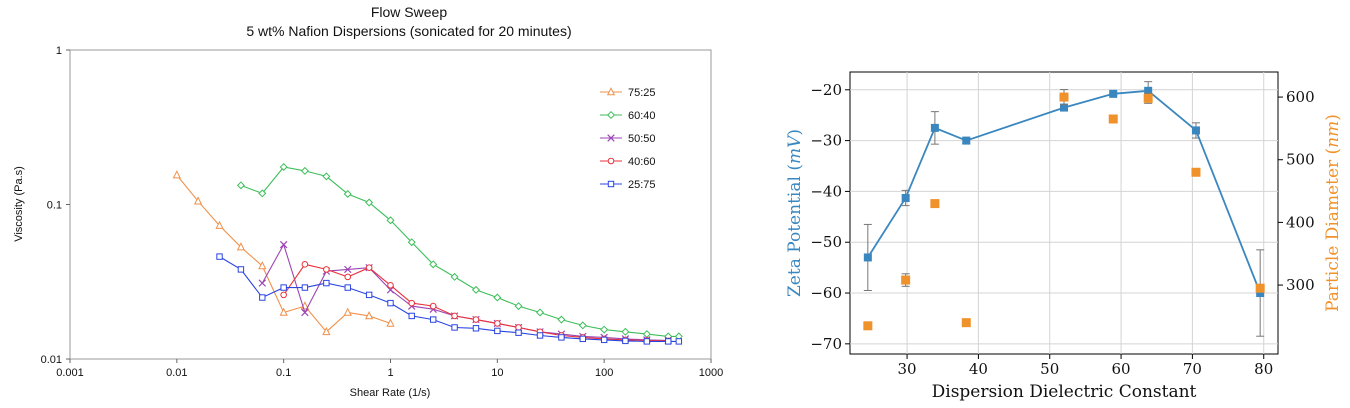 The height and width of the screenshot is (408, 1350). I want to click on legend-entry: 75:25, so click(628, 93).